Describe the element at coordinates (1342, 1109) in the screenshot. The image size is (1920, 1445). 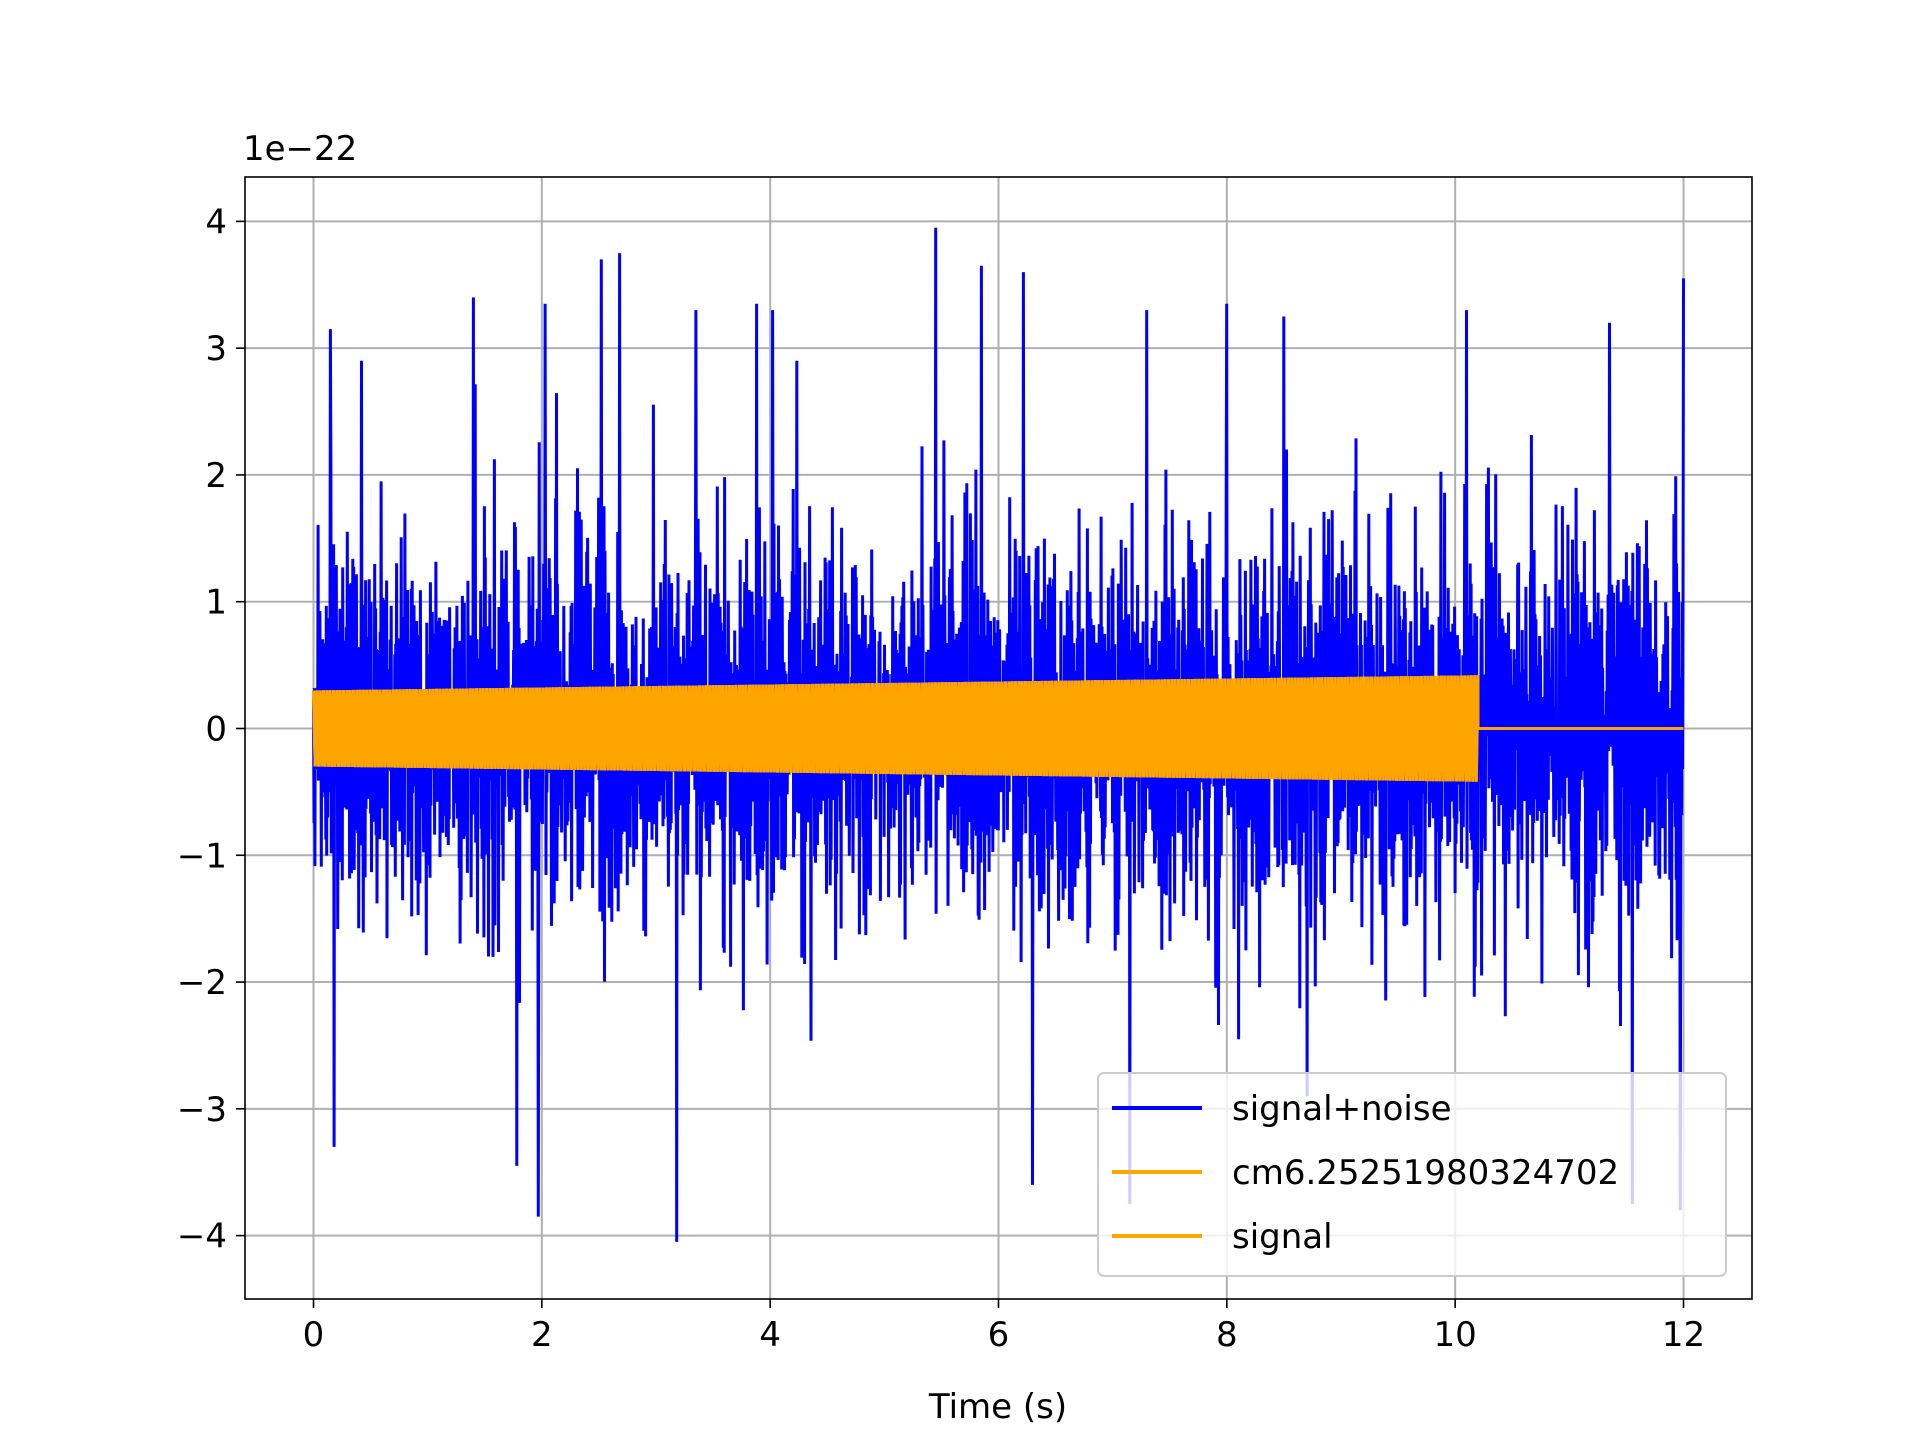
I see `legend-label-signal-noise: signal+noise` at that location.